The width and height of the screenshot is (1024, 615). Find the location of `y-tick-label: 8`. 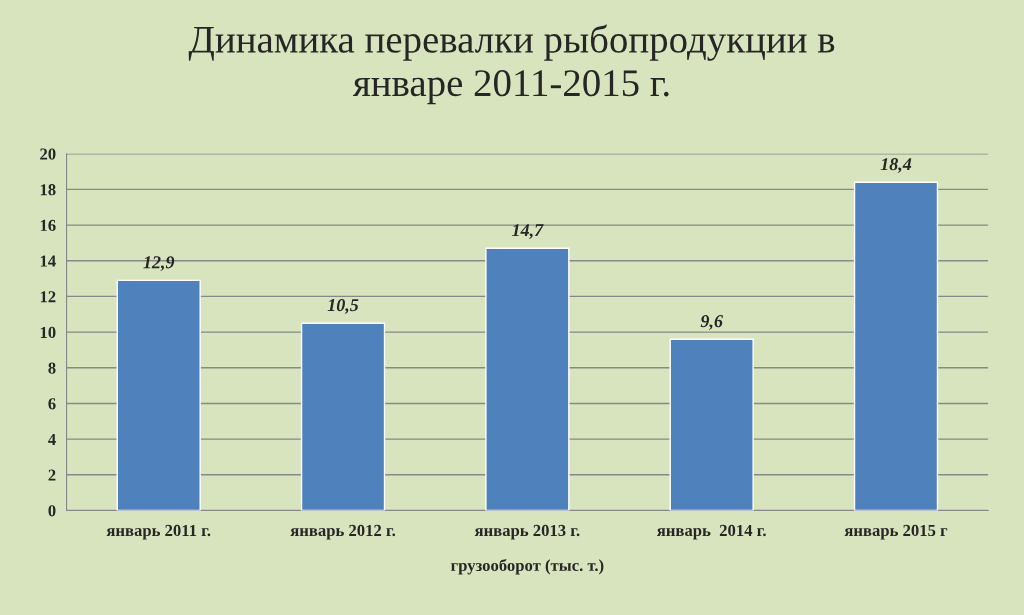

y-tick-label: 8 is located at coordinates (52, 368).